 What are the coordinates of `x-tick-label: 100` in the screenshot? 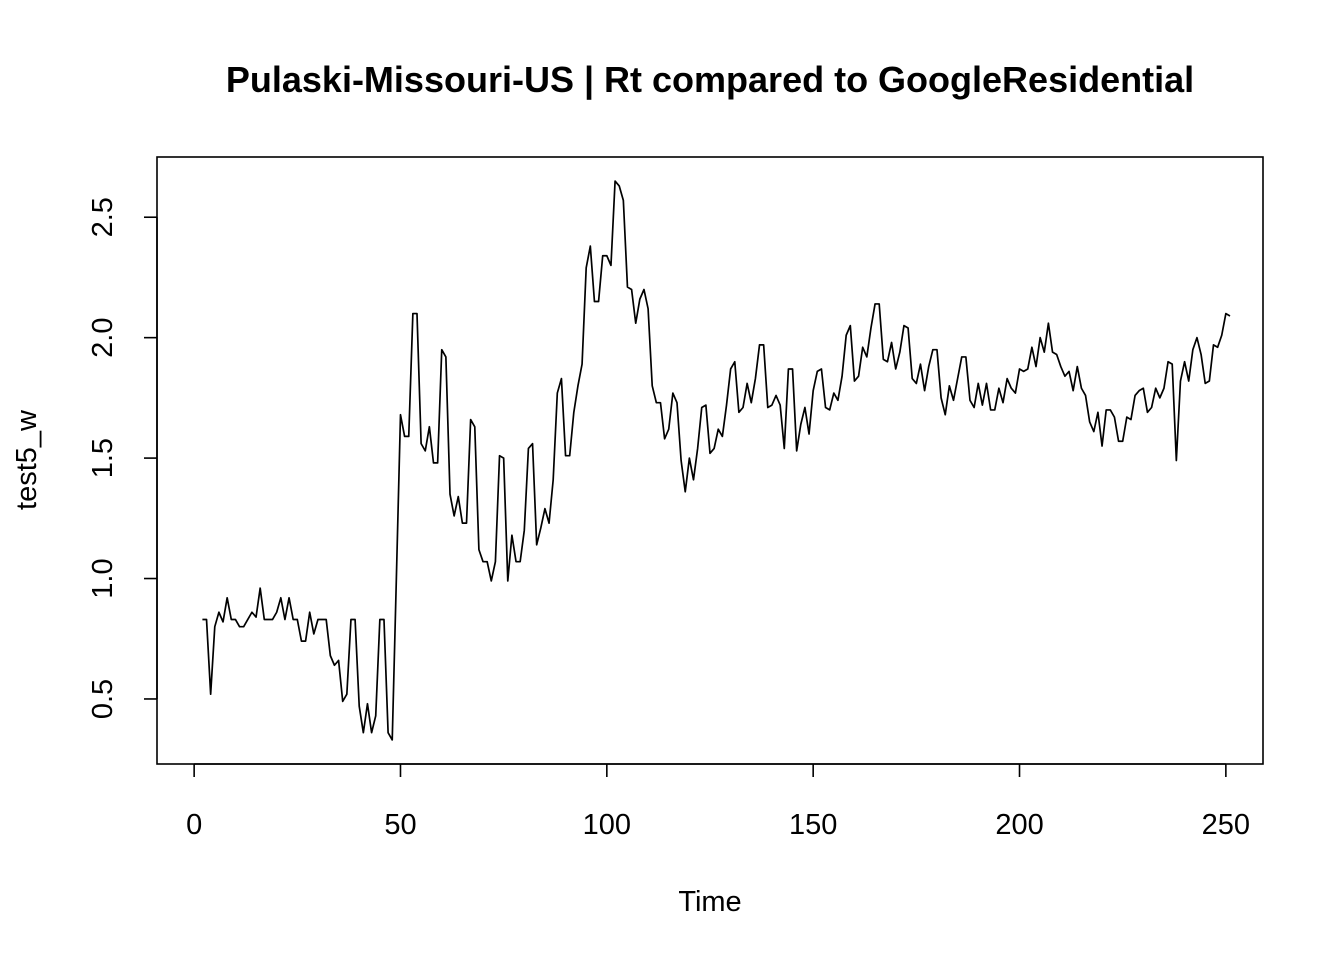 It's located at (607, 825).